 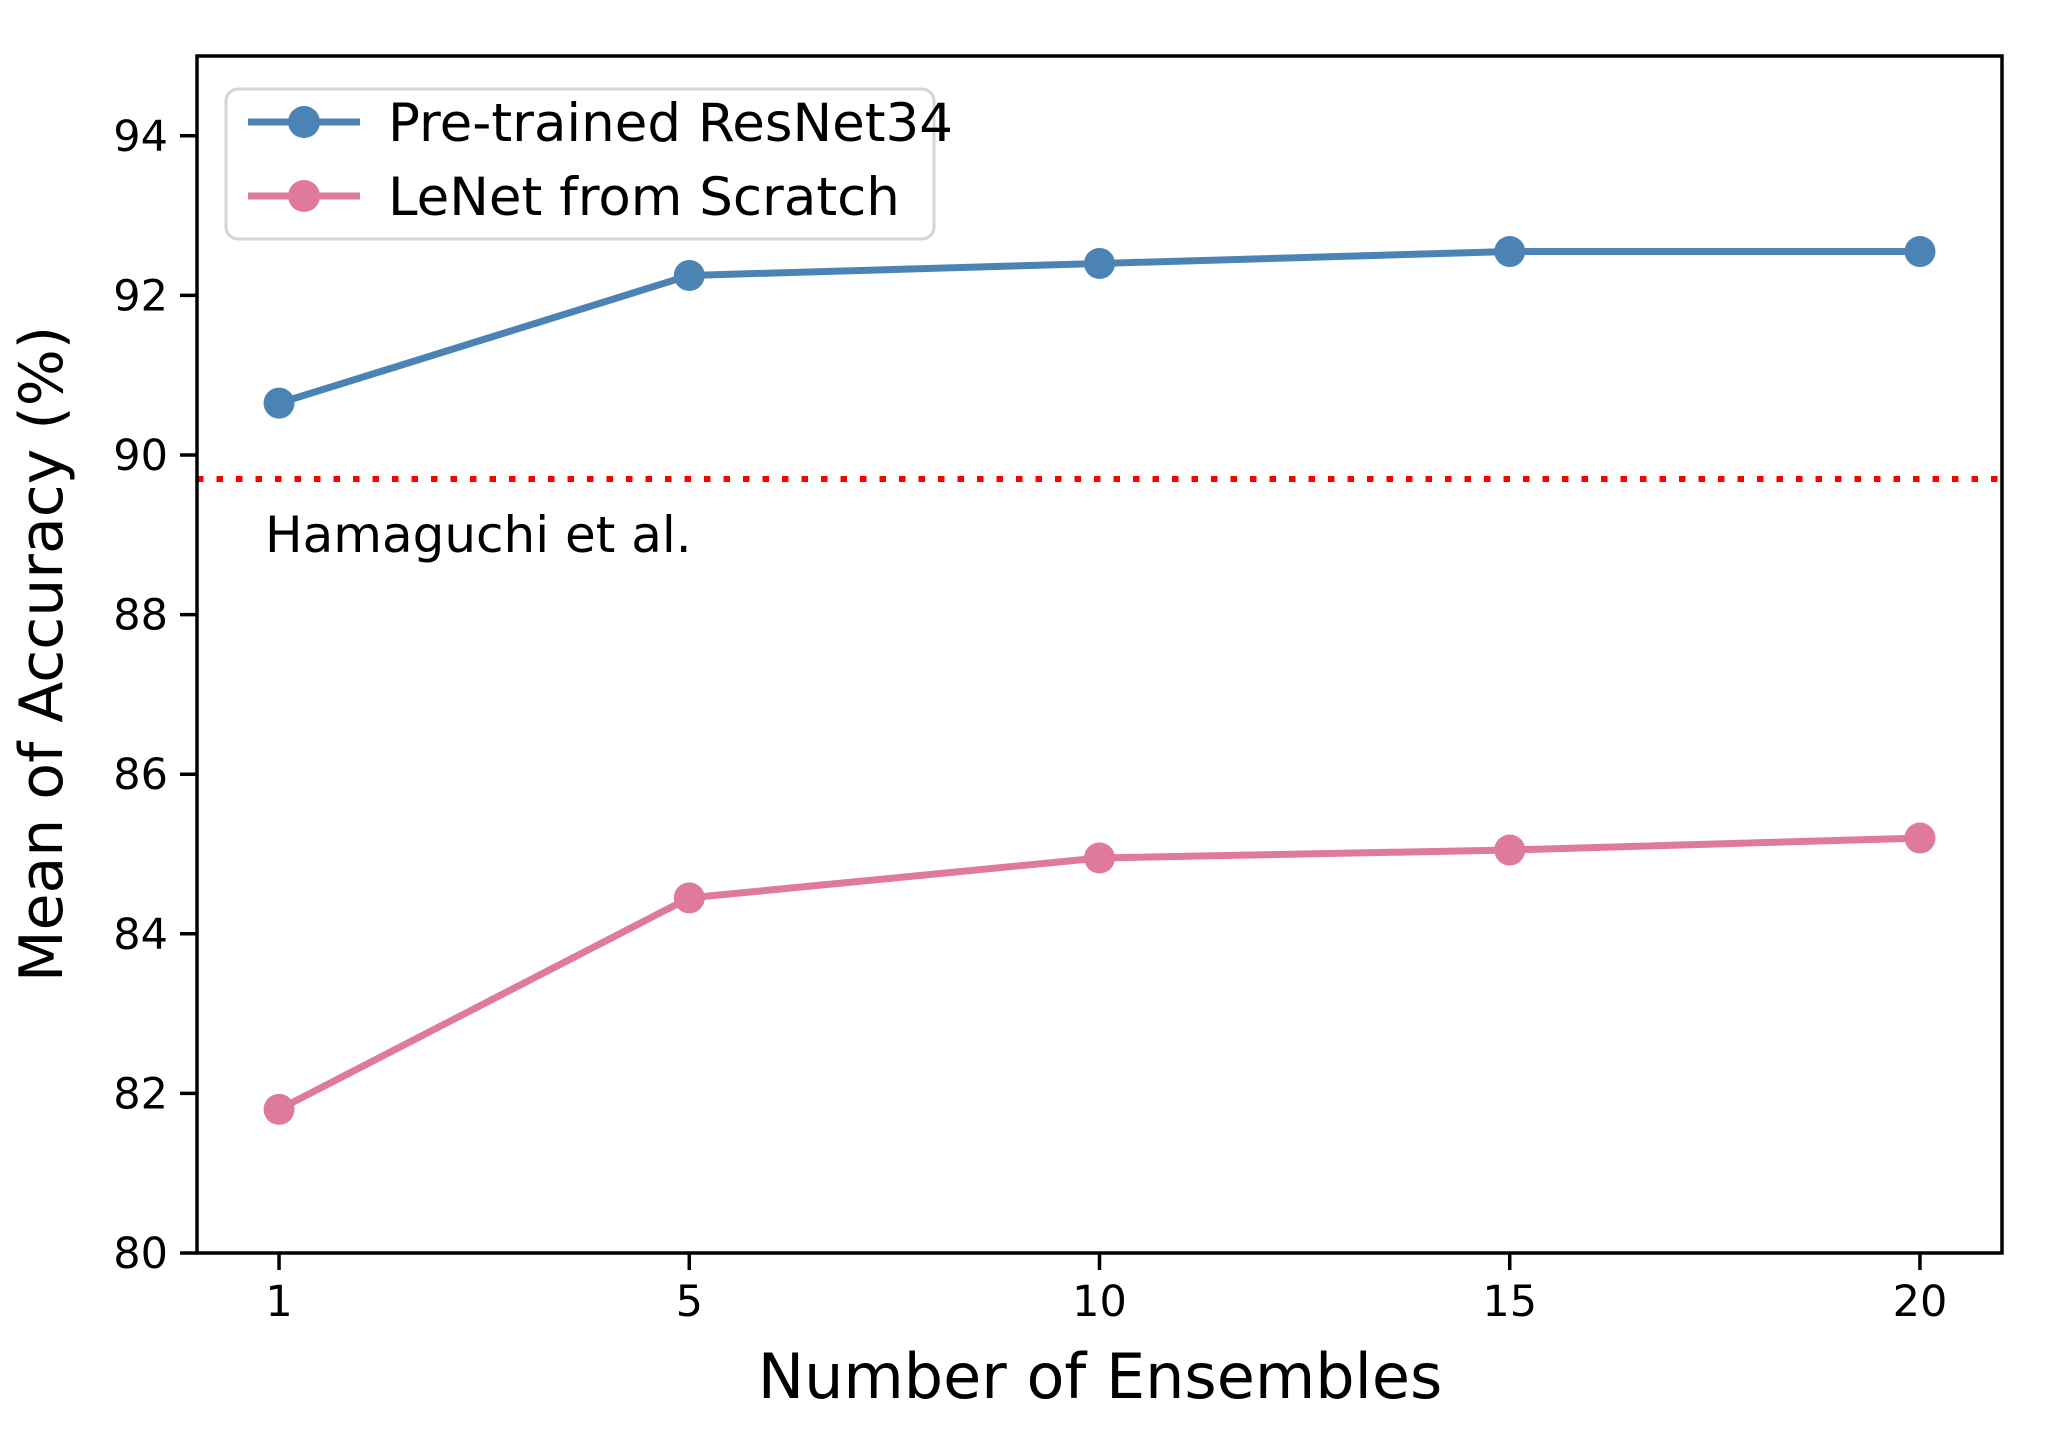 I want to click on reference-line-label: Hamaguchi et al., so click(x=478, y=535).